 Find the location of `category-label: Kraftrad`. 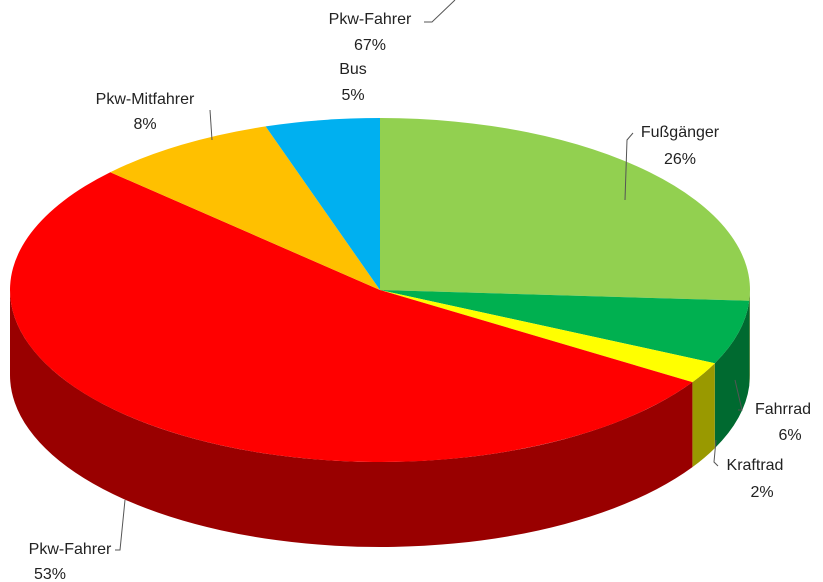

category-label: Kraftrad is located at coordinates (755, 465).